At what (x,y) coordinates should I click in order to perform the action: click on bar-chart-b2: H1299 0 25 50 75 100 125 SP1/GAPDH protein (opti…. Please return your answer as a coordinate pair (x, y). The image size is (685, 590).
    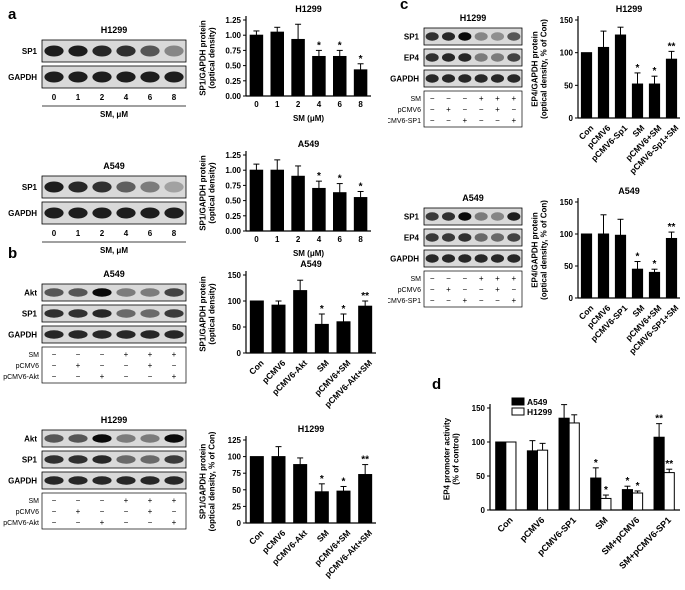
    Looking at the image, I should click on (287, 502).